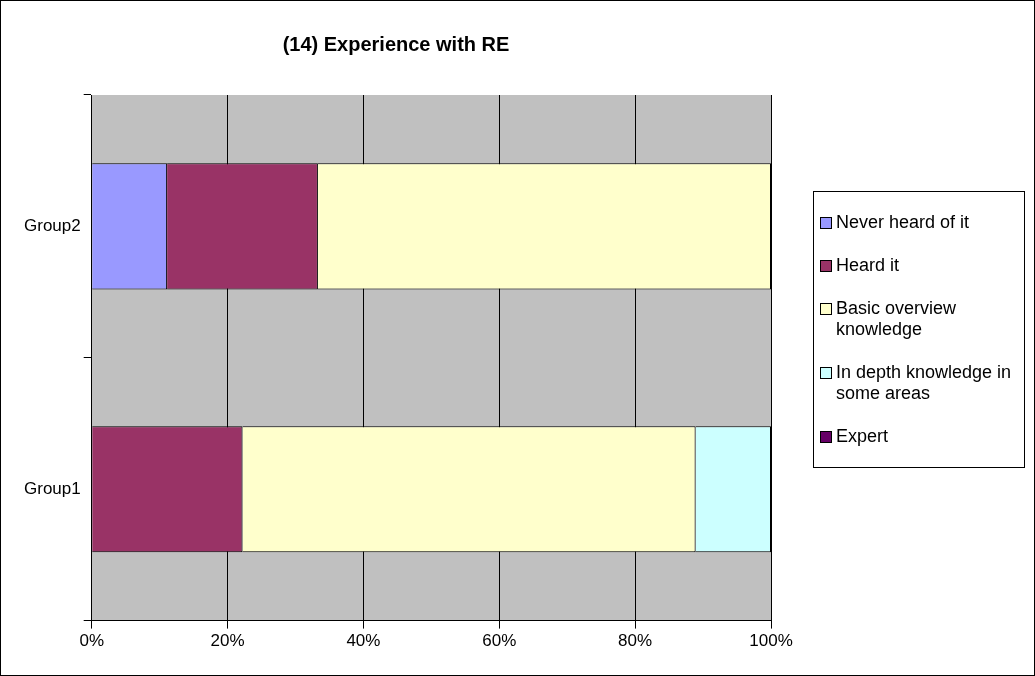 This screenshot has width=1035, height=676. I want to click on chart-title: (14) Experience with RE, so click(396, 43).